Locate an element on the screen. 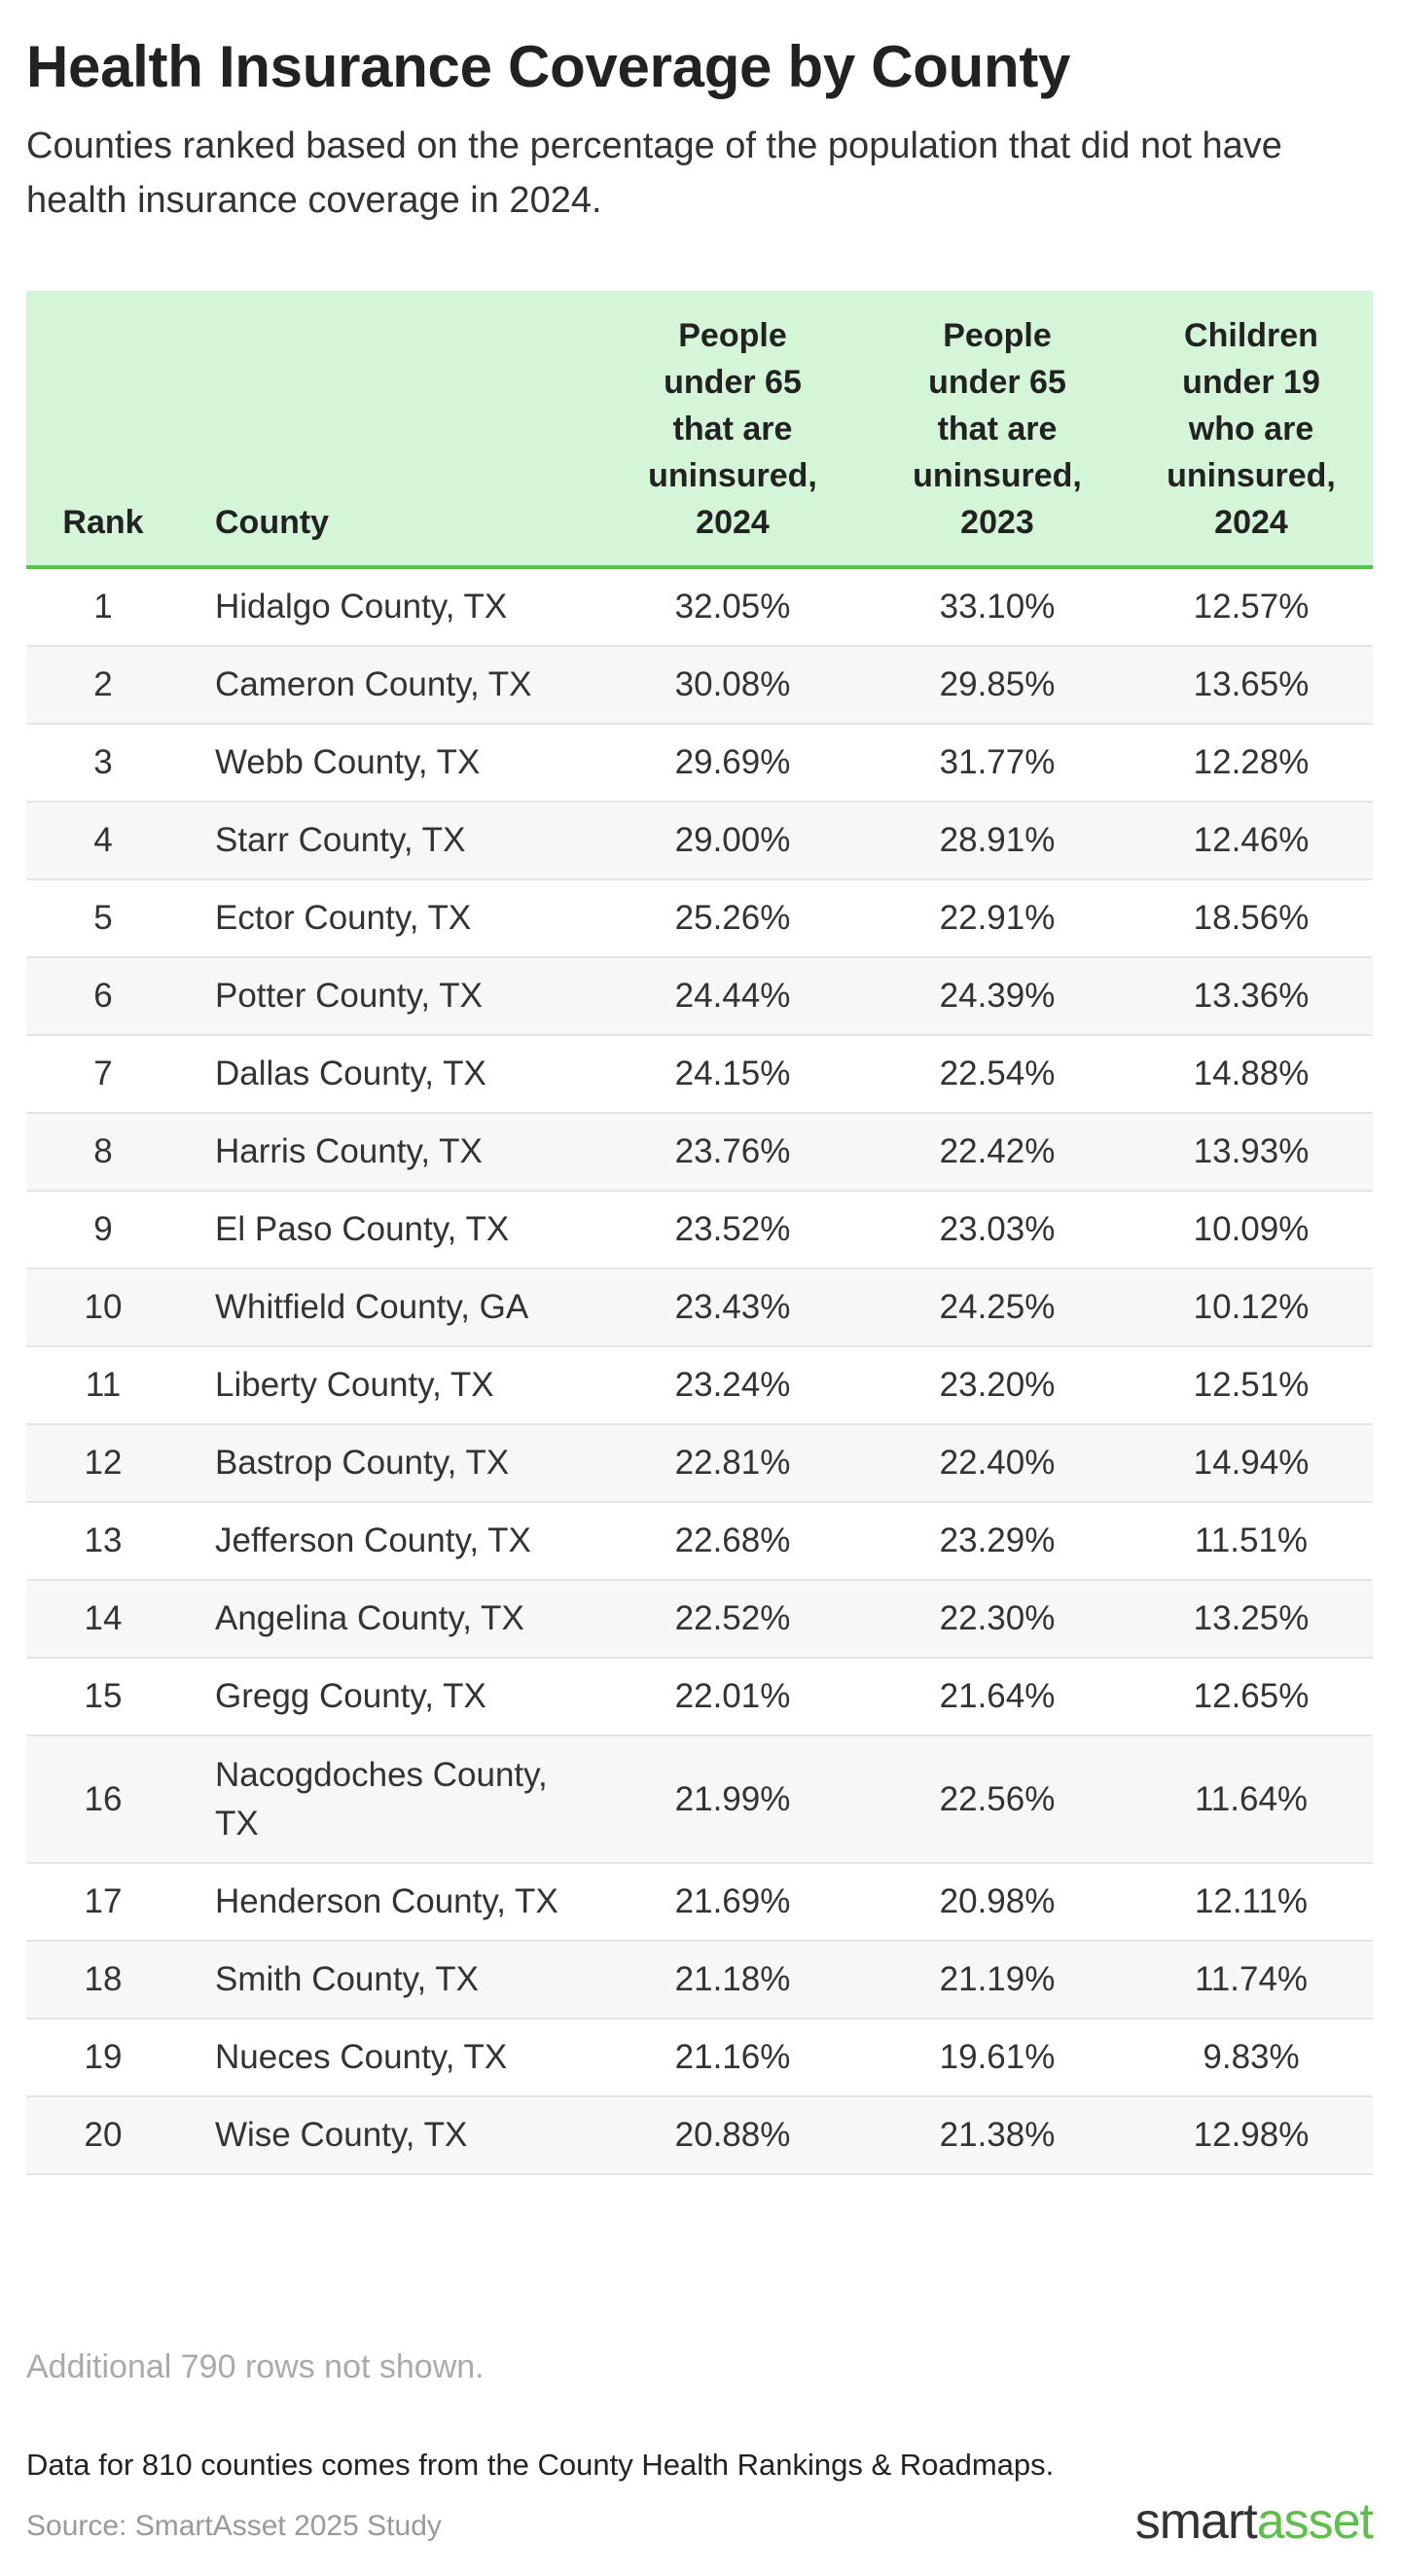 Image resolution: width=1401 pixels, height=2576 pixels. logo-part: asset is located at coordinates (1315, 2521).